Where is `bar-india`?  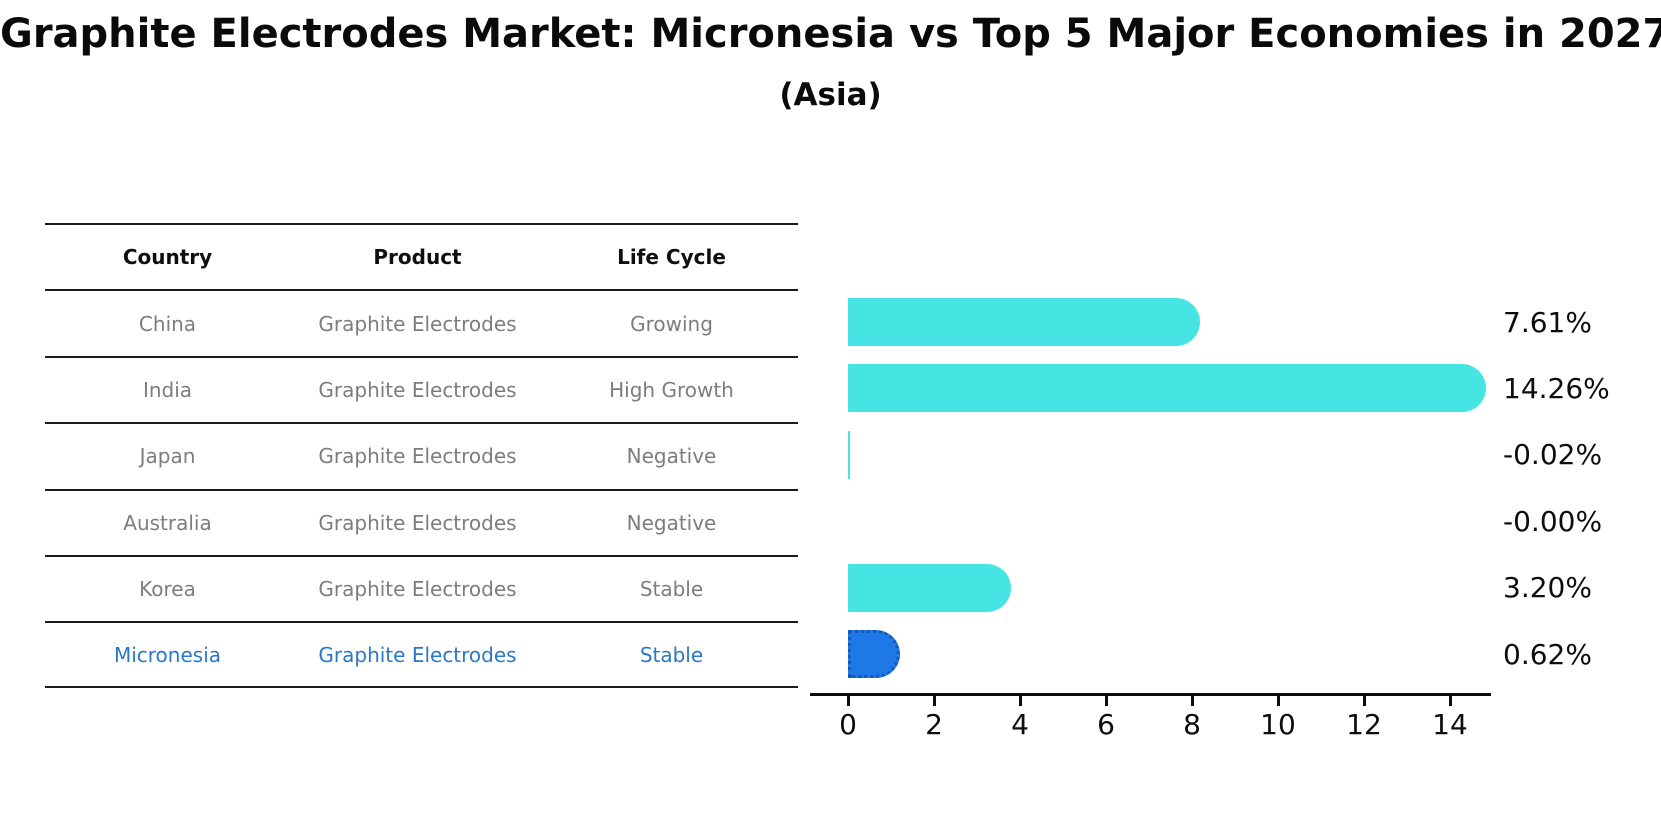
bar-india is located at coordinates (1167, 388).